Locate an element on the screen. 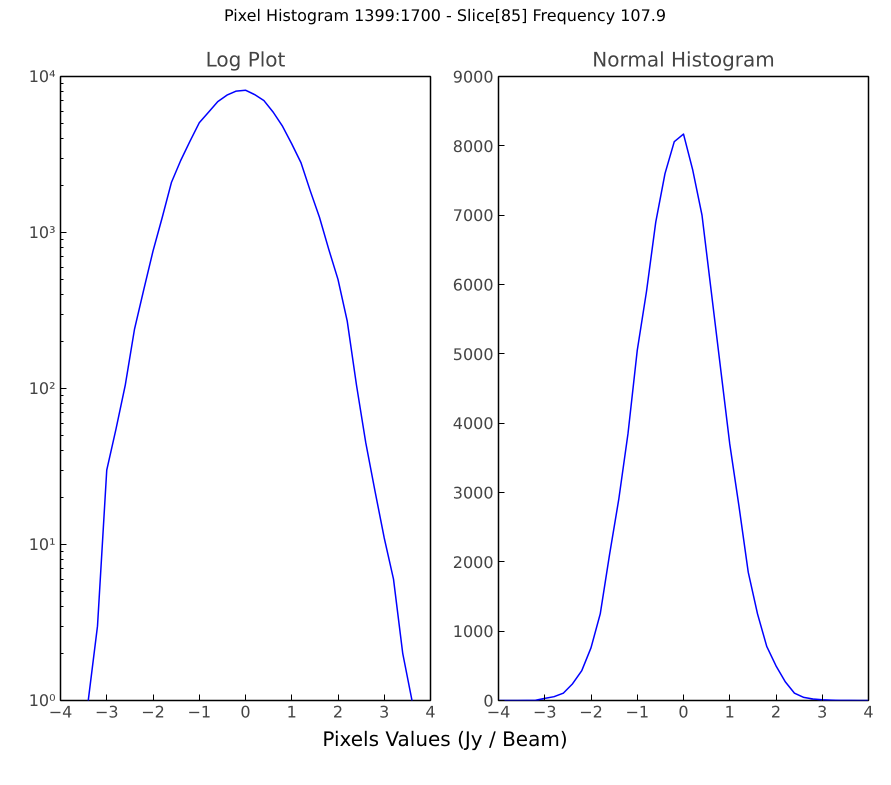 The width and height of the screenshot is (891, 785). y-tick-label: 8000 is located at coordinates (473, 146).